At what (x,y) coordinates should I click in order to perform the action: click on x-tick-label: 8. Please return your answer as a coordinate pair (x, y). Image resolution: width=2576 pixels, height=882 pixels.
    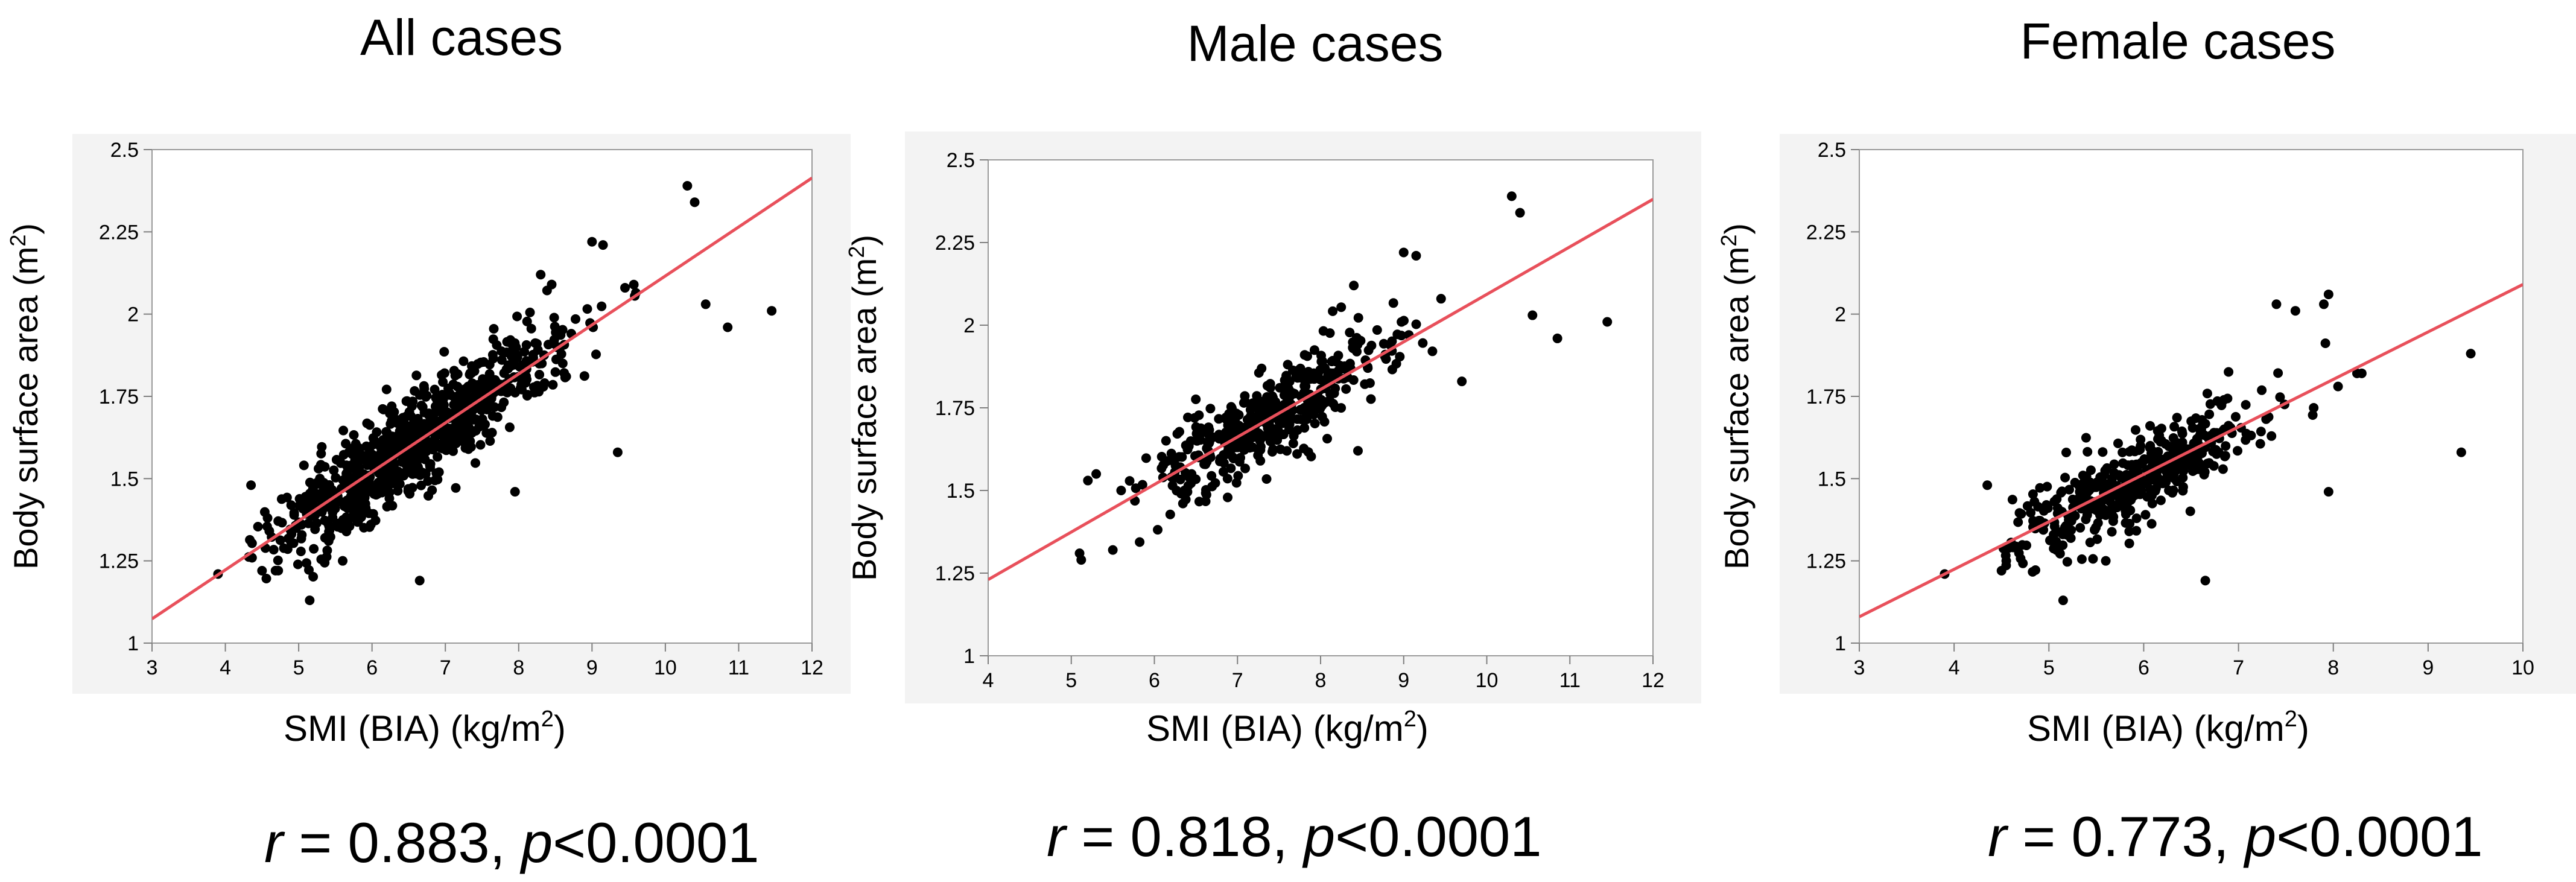
    Looking at the image, I should click on (518, 667).